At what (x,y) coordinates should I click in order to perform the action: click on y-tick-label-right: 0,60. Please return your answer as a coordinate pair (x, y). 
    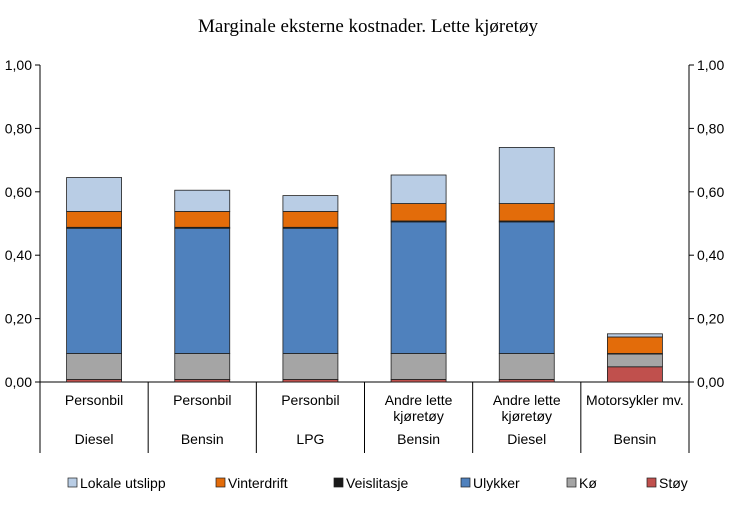
    Looking at the image, I should click on (710, 192).